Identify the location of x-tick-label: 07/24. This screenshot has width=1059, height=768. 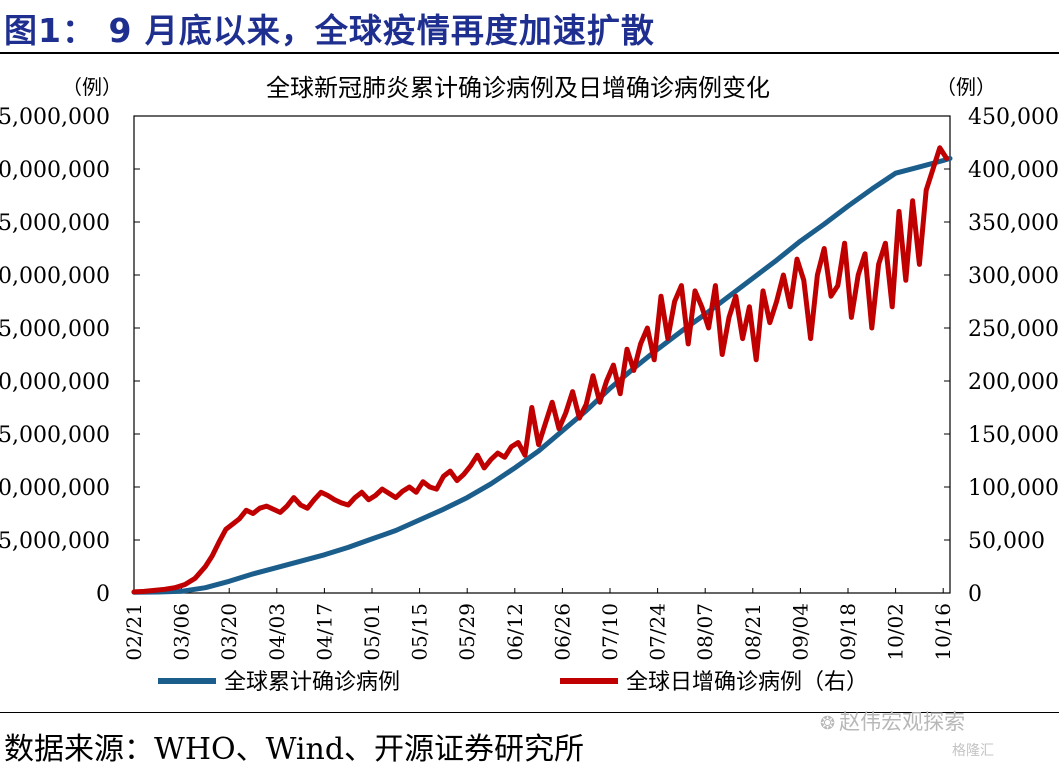
(658, 632).